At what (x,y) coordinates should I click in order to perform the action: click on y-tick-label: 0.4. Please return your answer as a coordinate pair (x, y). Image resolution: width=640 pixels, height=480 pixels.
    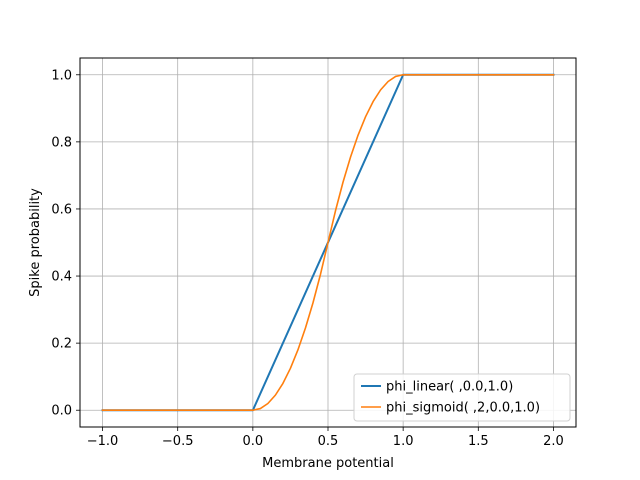
    Looking at the image, I should click on (61, 277).